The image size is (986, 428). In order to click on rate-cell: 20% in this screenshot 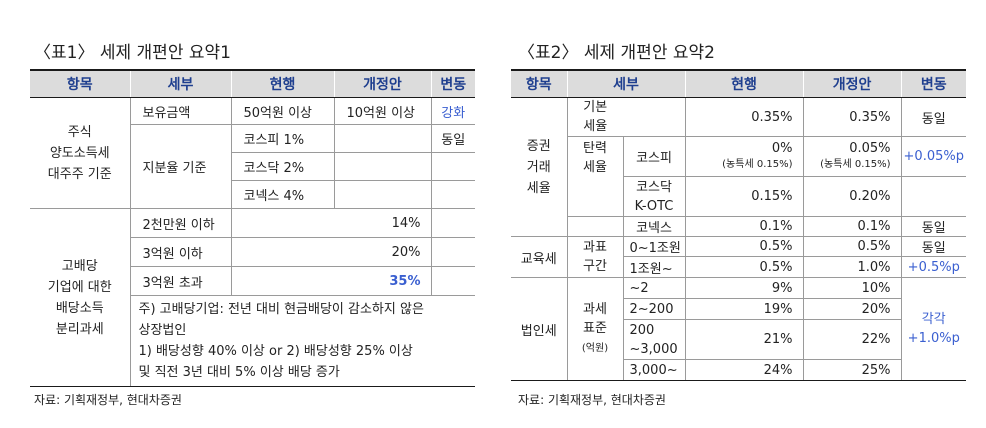, I will do `click(383, 252)`.